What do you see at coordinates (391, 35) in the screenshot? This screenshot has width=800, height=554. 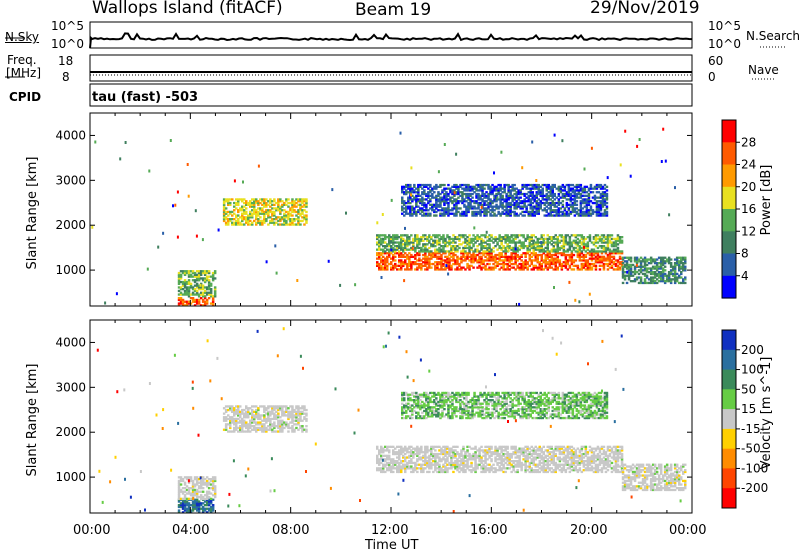 I see `noise-panel-frame` at bounding box center [391, 35].